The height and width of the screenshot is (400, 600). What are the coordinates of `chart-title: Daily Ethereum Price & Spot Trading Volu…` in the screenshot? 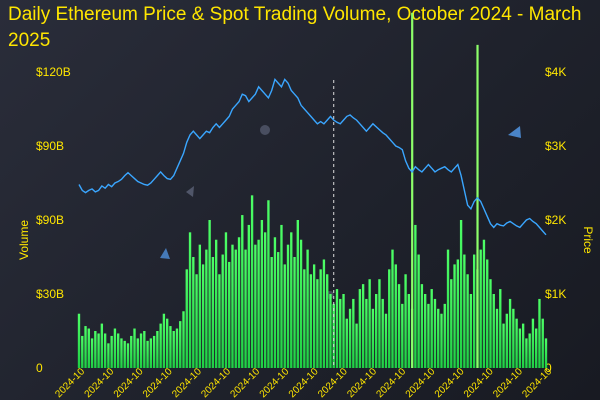 It's located at (295, 27).